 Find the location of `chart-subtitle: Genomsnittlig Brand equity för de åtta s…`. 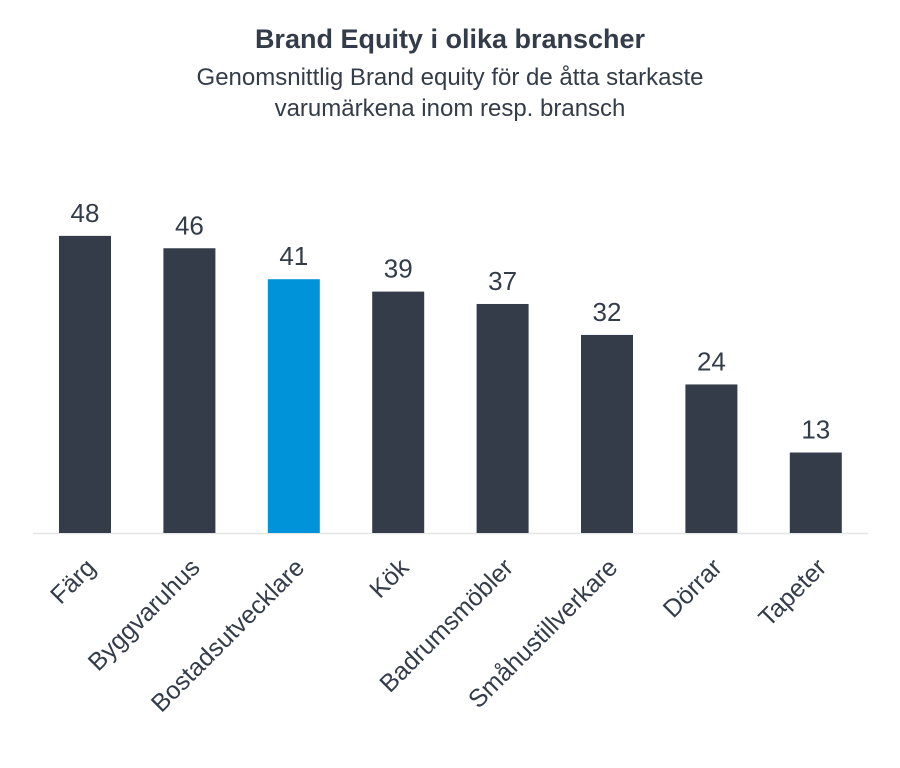

chart-subtitle: Genomsnittlig Brand equity för de åtta s… is located at coordinates (450, 93).